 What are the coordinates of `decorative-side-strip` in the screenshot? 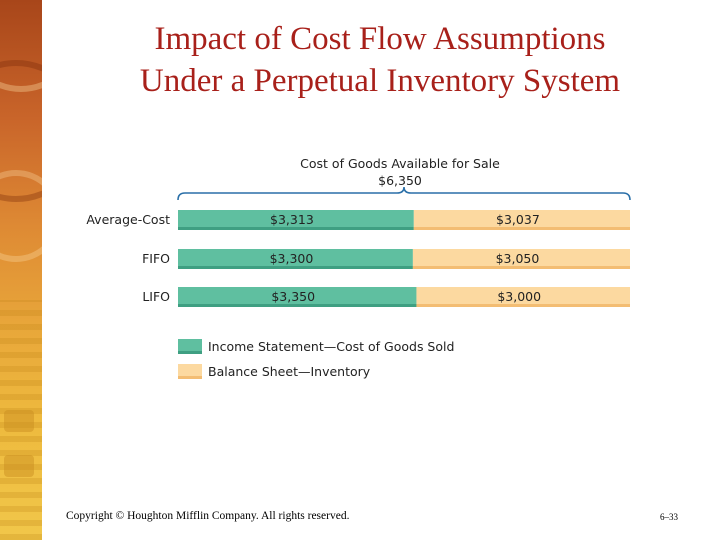 It's located at (21, 270).